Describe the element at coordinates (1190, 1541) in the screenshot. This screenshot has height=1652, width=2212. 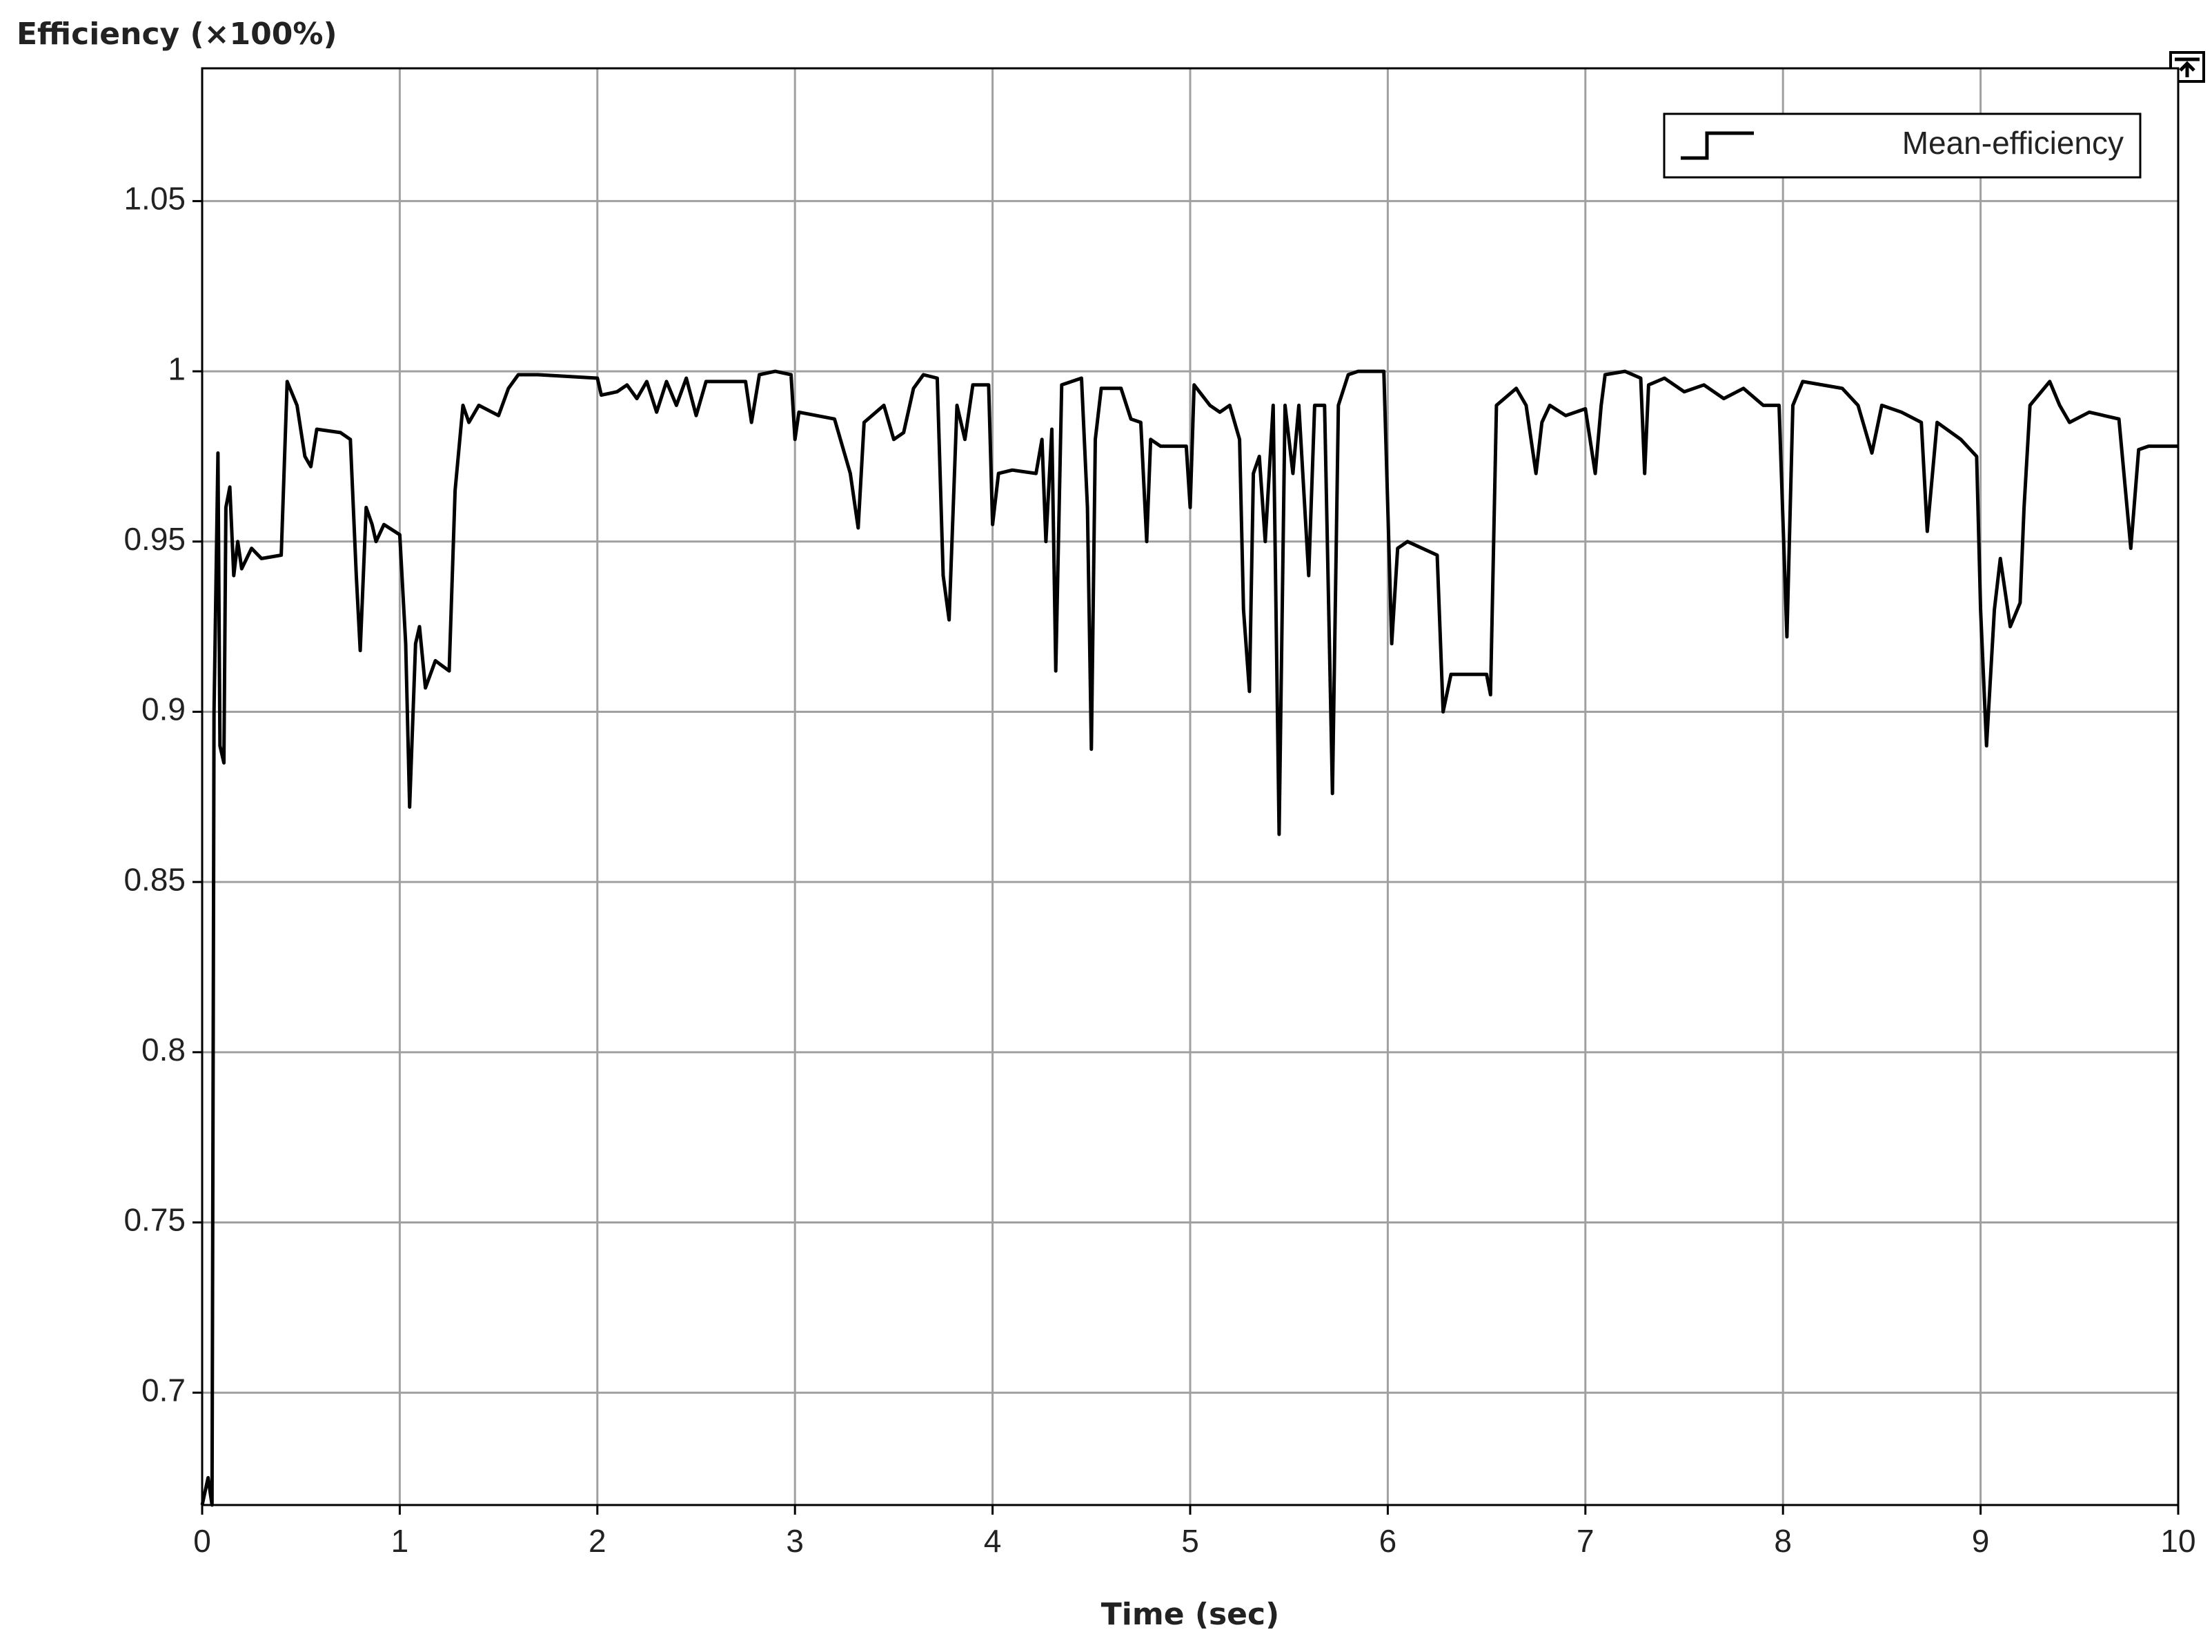
I see `x-tick-label: 5` at that location.